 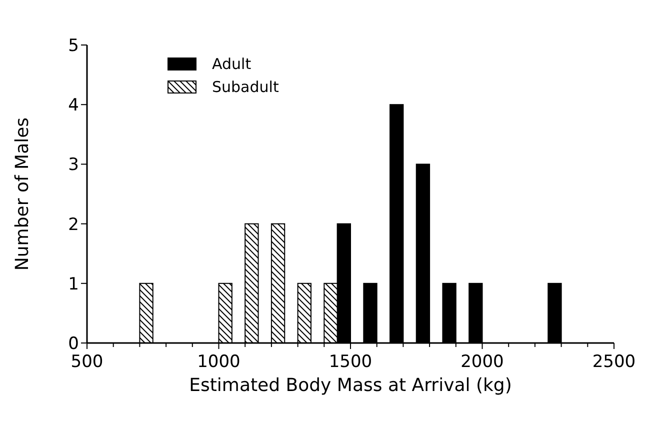 I want to click on legend-label: Subadult, so click(x=245, y=87).